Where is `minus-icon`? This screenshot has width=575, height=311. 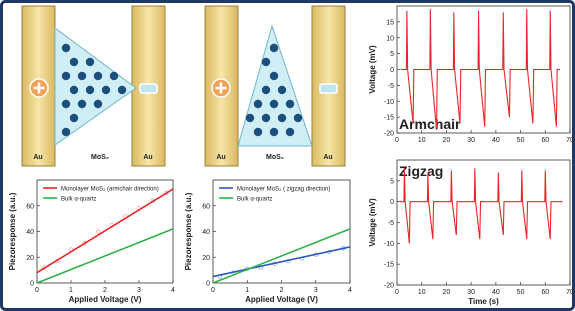 minus-icon is located at coordinates (328, 88).